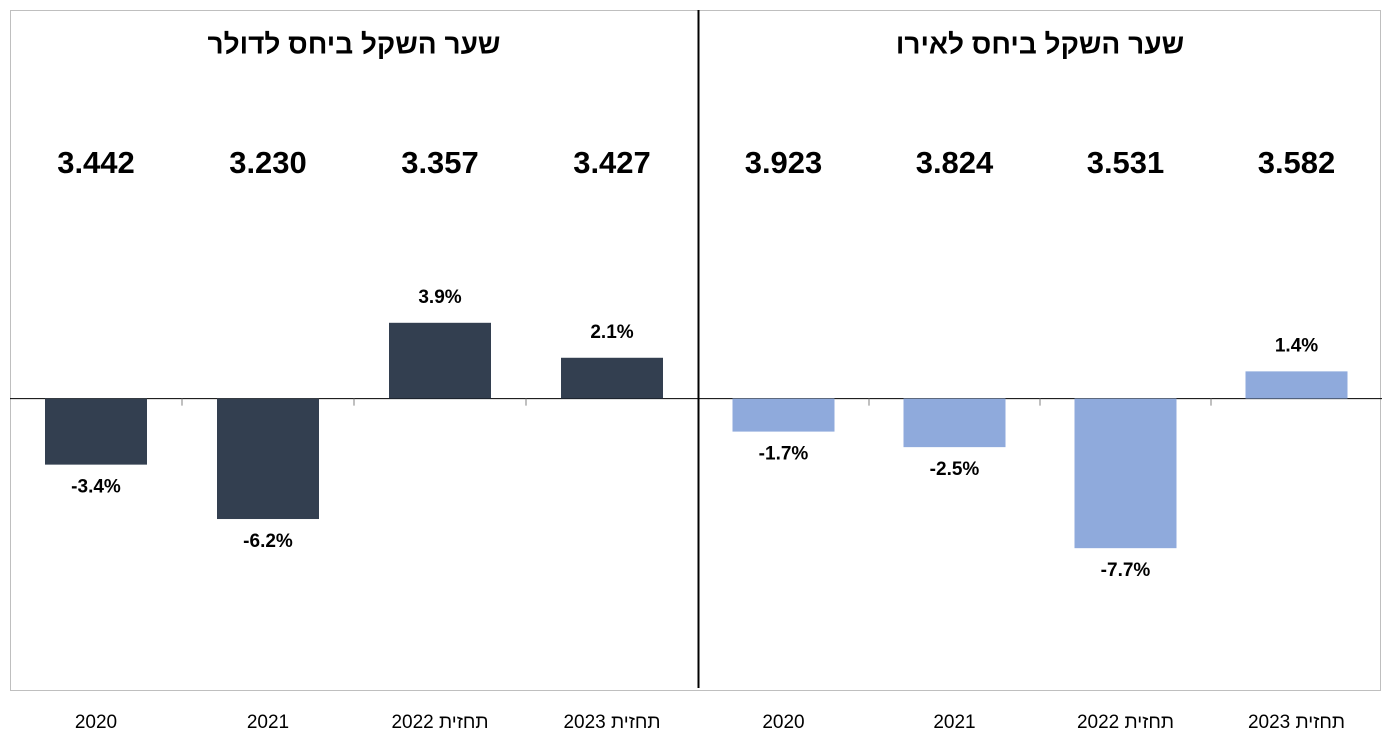 Image resolution: width=1382 pixels, height=738 pixels. Describe the element at coordinates (1296, 345) in the screenshot. I see `value-label: 1.4%` at that location.